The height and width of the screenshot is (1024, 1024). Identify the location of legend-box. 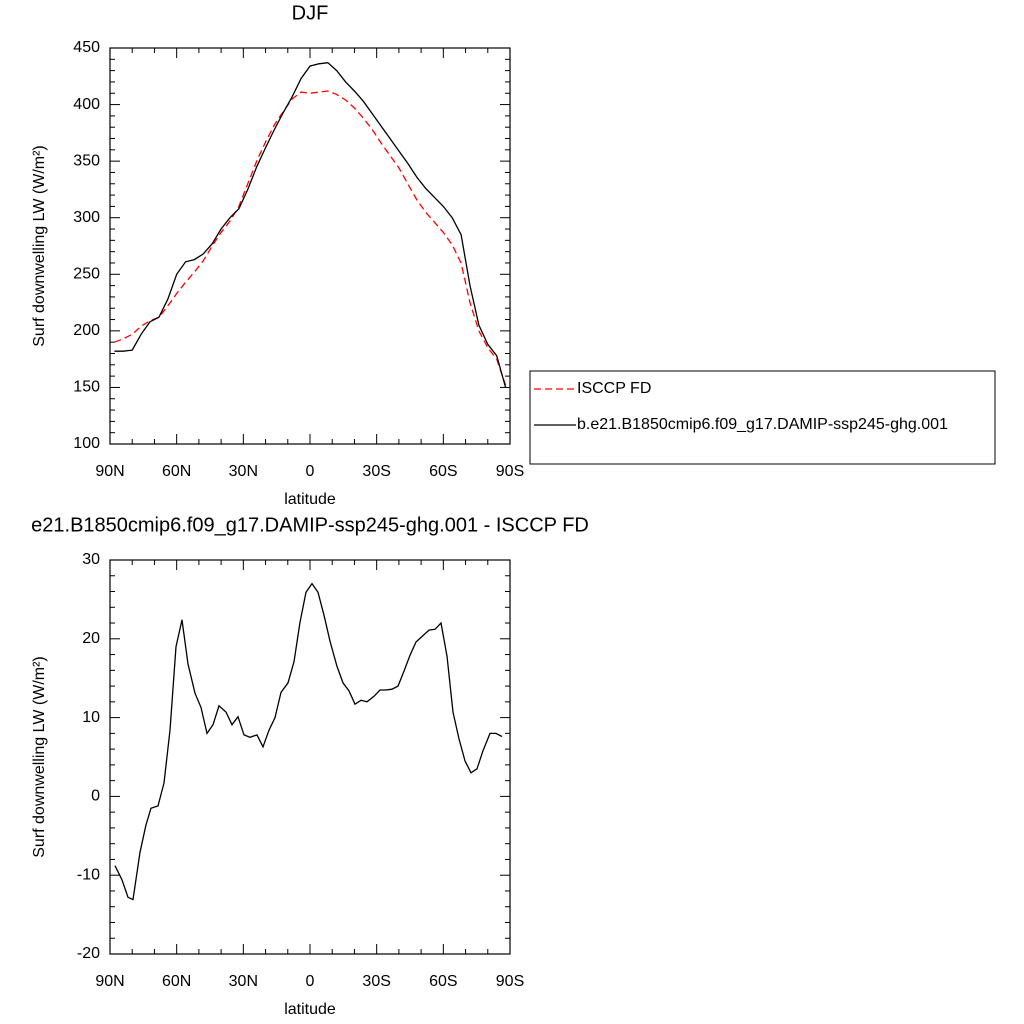
(762, 417).